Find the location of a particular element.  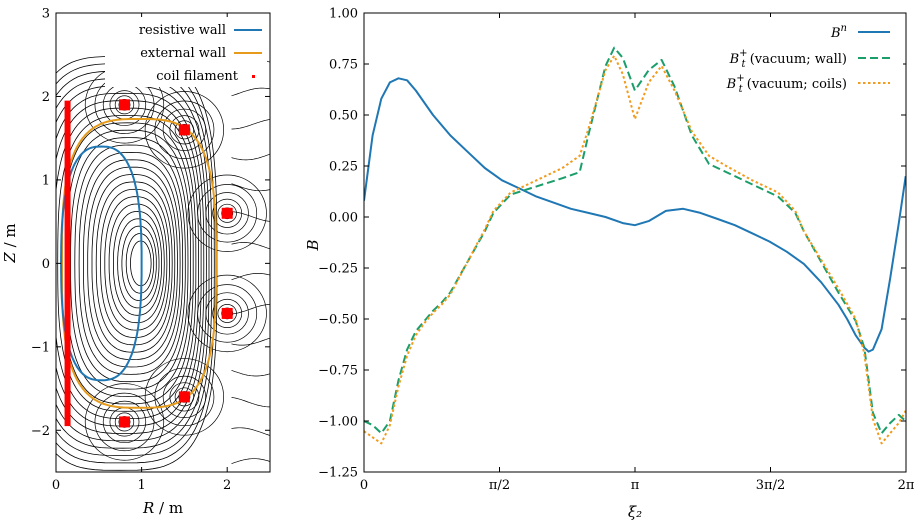

right-ylabel: B is located at coordinates (313, 245).